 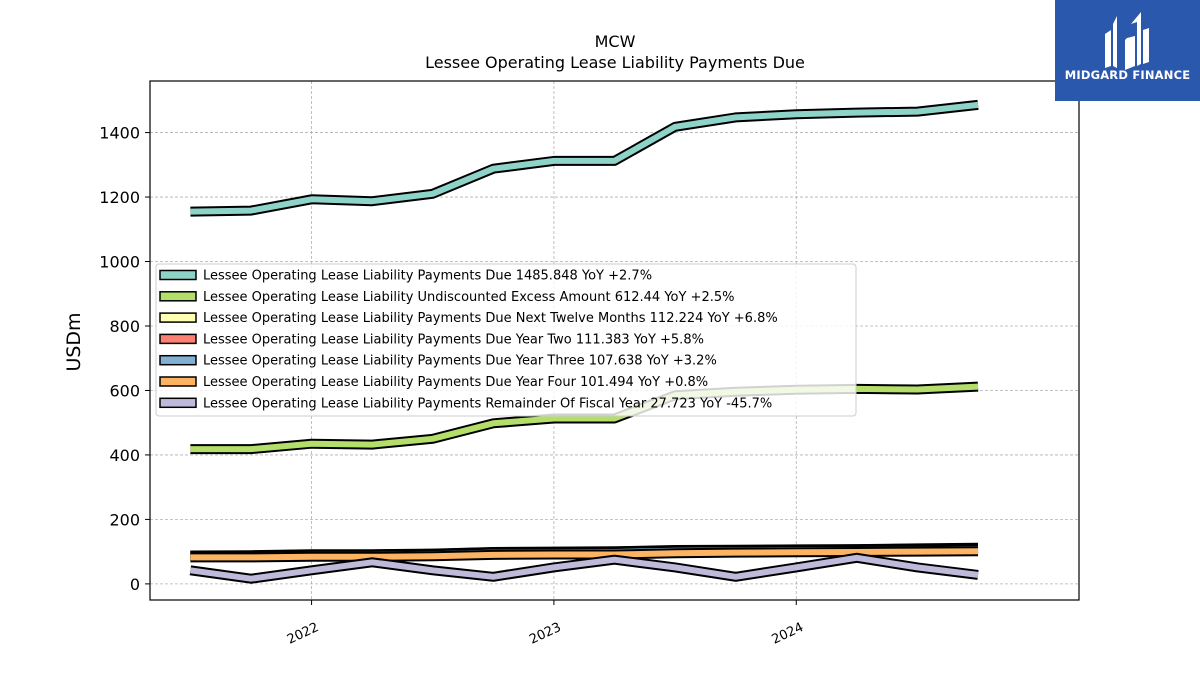 What do you see at coordinates (124, 359) in the screenshot?
I see `y-axis: 0 200 400 600 800 1000 1200 1400` at bounding box center [124, 359].